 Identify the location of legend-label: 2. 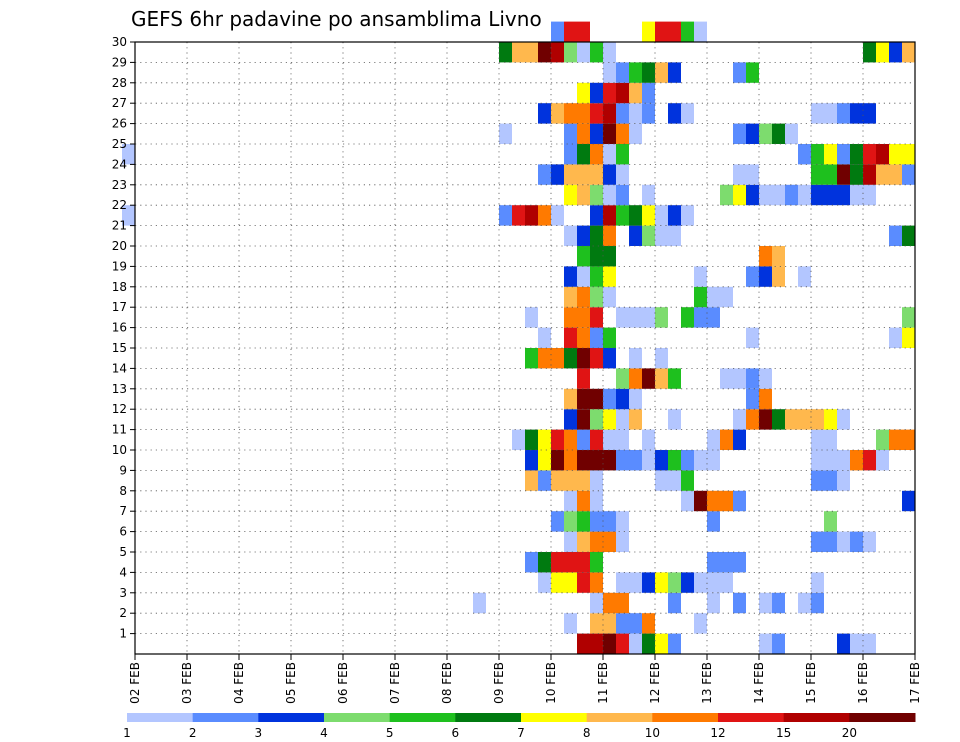
(193, 733).